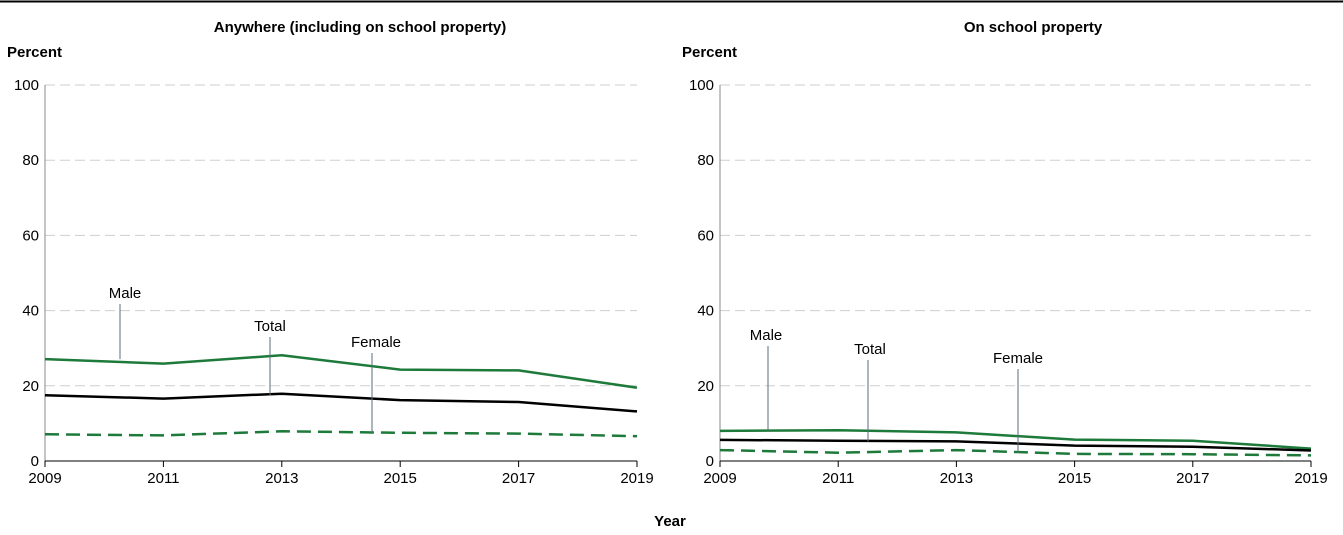 The width and height of the screenshot is (1343, 535). I want to click on chart-title: On school property, so click(1033, 27).